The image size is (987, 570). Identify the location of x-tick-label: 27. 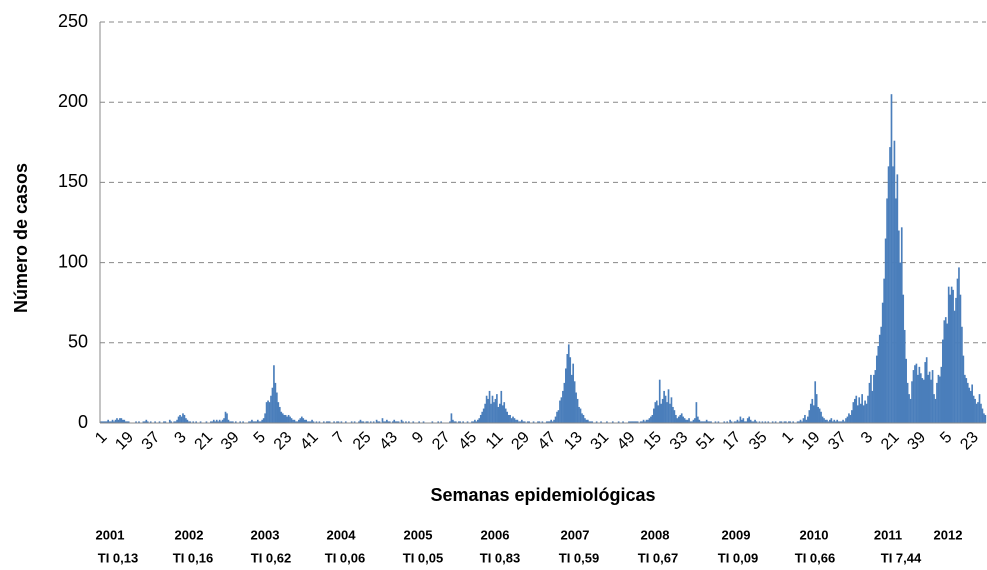
(441, 441).